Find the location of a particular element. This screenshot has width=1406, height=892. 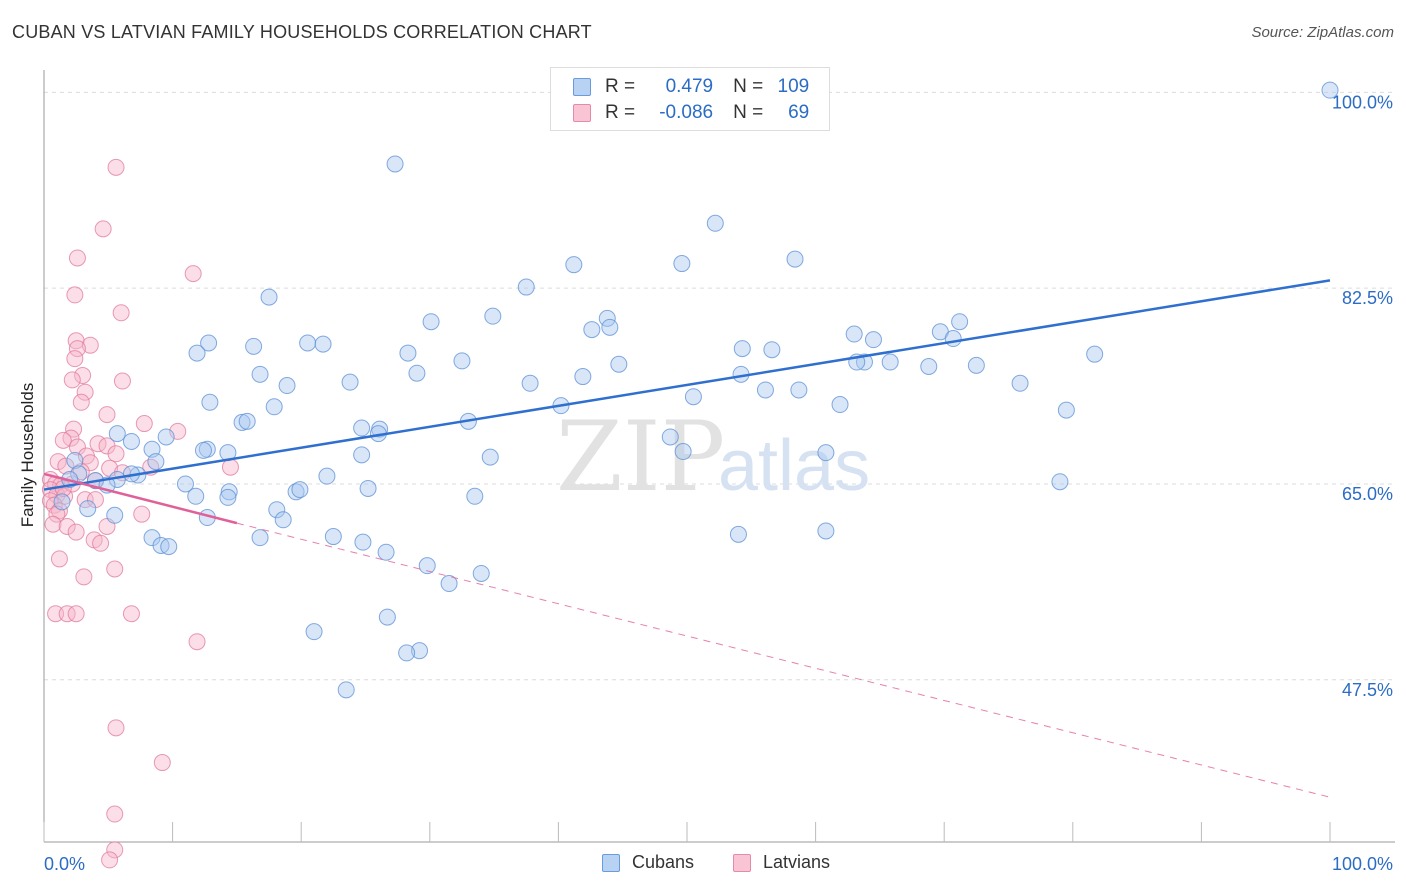

legend-series: Cubans Latvians is located at coordinates (703, 864).